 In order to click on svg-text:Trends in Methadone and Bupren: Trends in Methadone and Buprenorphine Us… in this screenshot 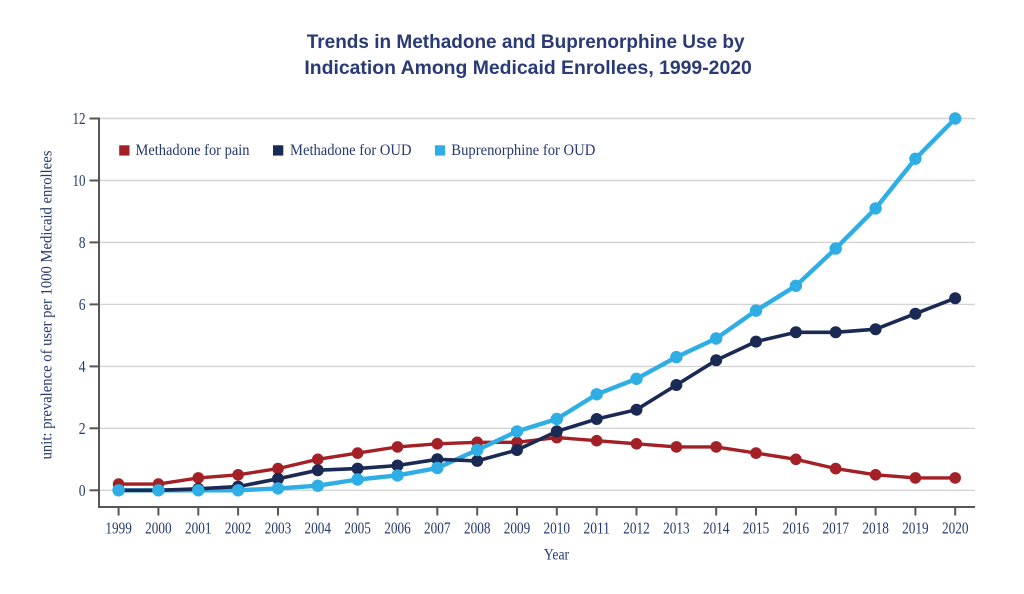, I will do `click(526, 42)`.